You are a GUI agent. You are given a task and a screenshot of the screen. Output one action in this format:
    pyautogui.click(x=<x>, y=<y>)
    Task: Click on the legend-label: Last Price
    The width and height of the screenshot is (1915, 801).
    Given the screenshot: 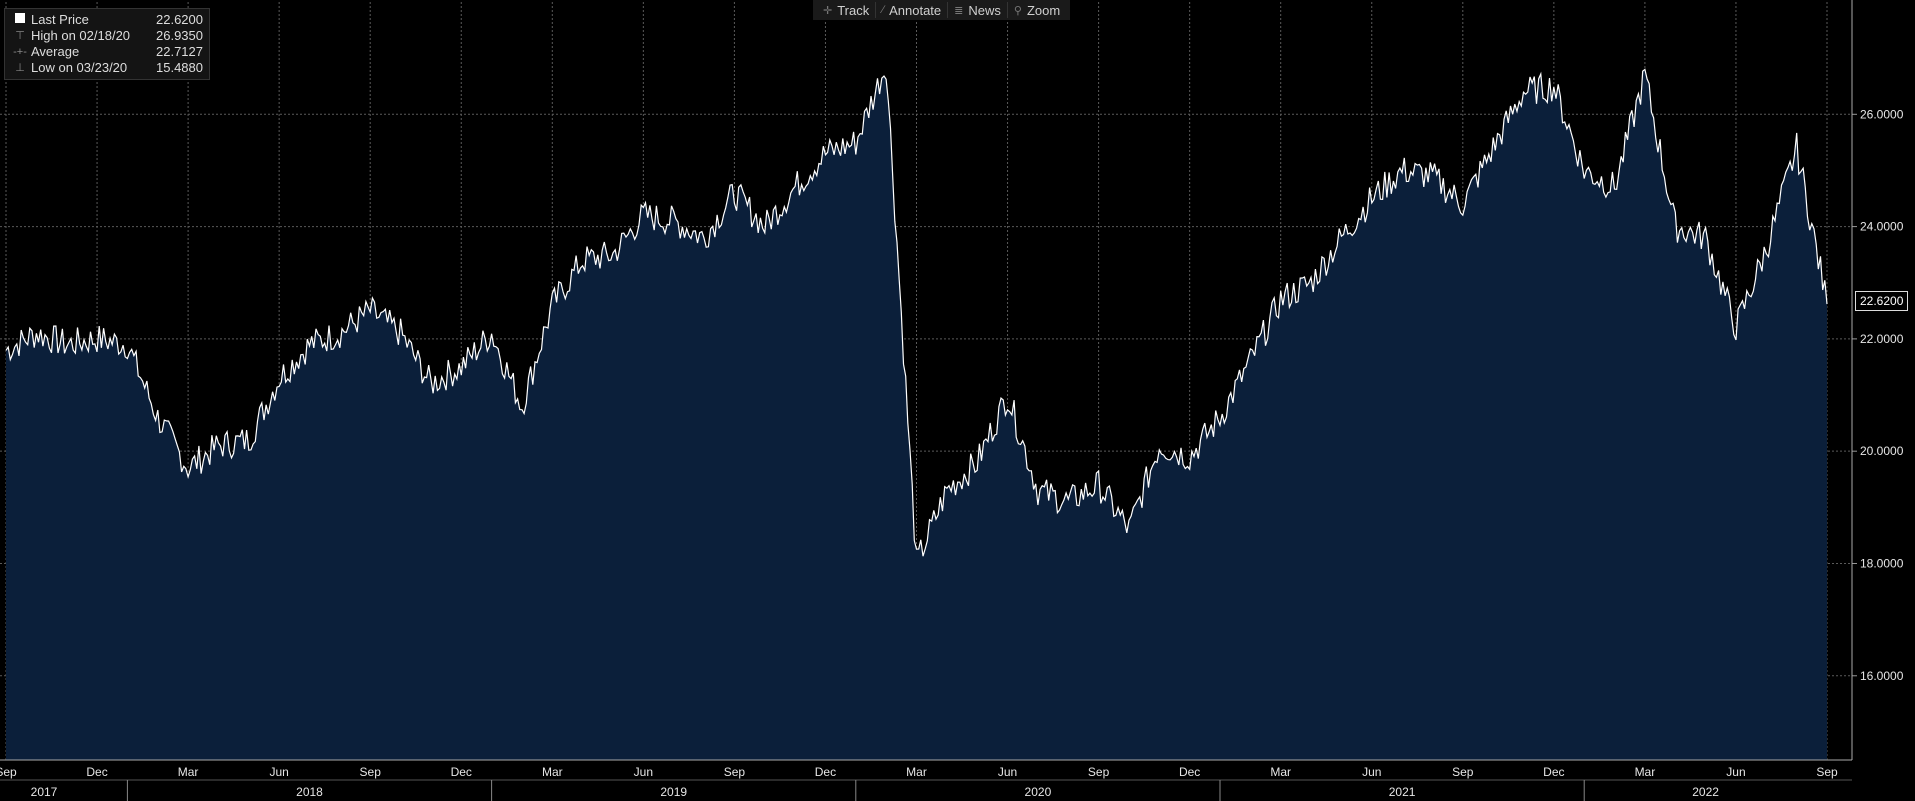 What is the action you would take?
    pyautogui.click(x=60, y=19)
    